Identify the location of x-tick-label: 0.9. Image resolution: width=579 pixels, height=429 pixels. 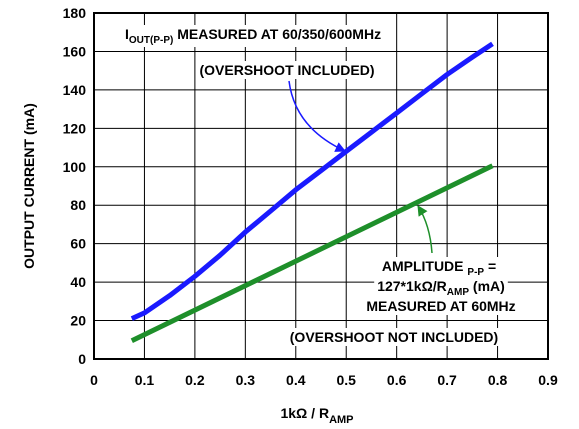
(548, 380).